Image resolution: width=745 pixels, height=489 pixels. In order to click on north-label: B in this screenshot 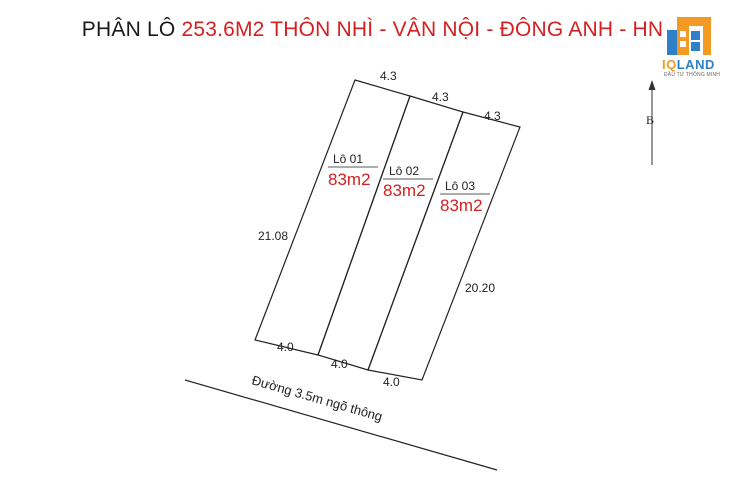, I will do `click(650, 120)`.